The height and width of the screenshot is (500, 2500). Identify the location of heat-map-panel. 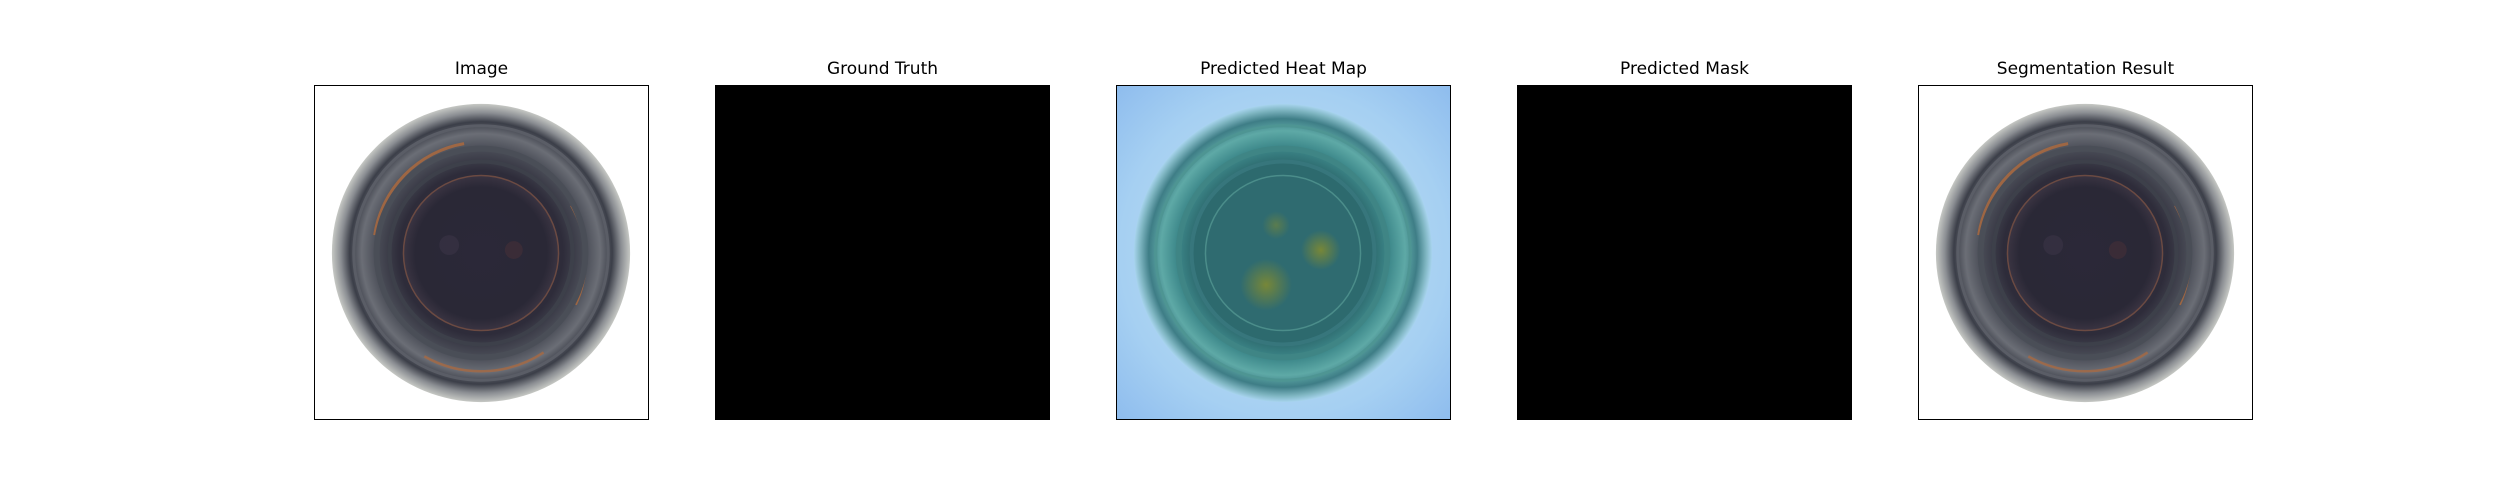
(1283, 252).